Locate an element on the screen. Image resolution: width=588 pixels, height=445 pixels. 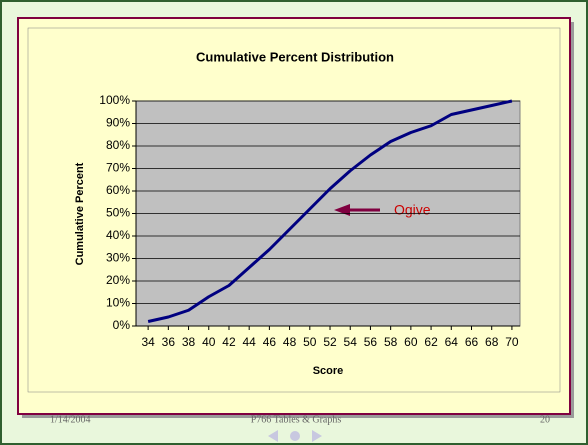
nav-prev is located at coordinates (273, 436).